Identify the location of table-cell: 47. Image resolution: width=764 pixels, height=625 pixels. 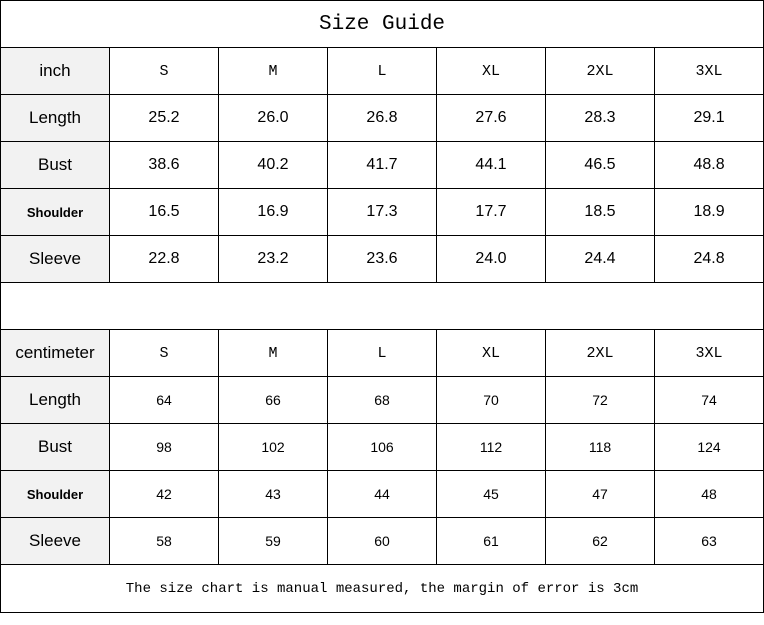
(600, 494).